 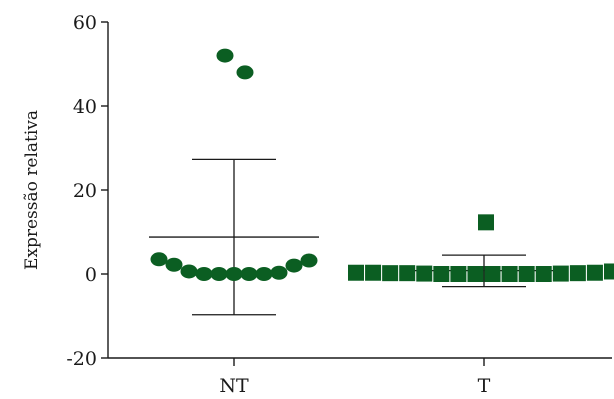 What do you see at coordinates (481, 251) in the screenshot?
I see `series-T` at bounding box center [481, 251].